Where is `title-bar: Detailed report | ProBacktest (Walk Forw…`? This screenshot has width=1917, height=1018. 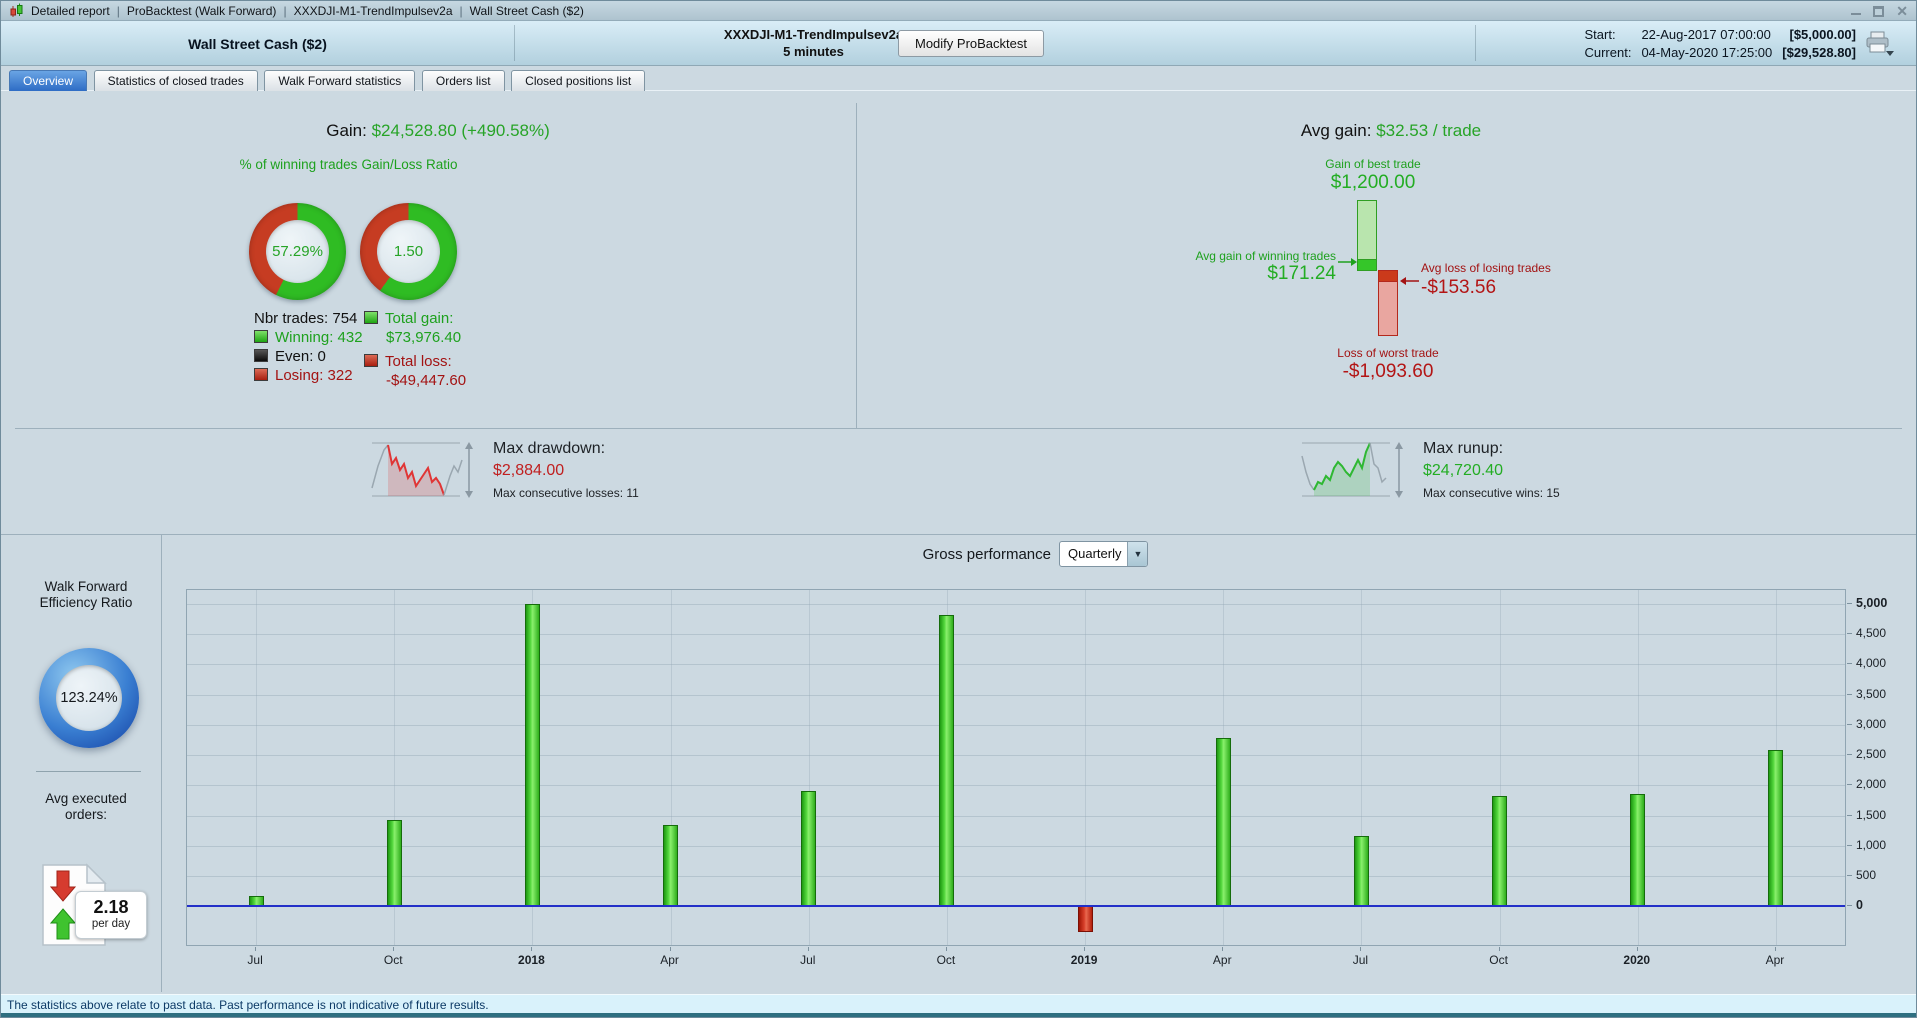
title-bar: Detailed report | ProBacktest (Walk Forw… is located at coordinates (958, 11).